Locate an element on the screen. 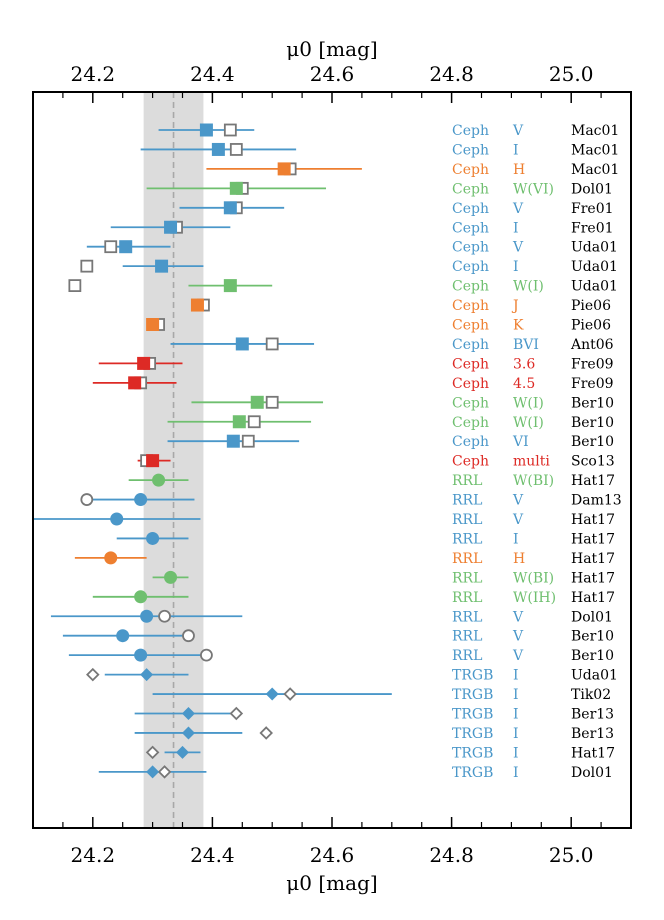 This screenshot has height=920, width=664. x-tick-label-bottom: 24.6 is located at coordinates (332, 855).